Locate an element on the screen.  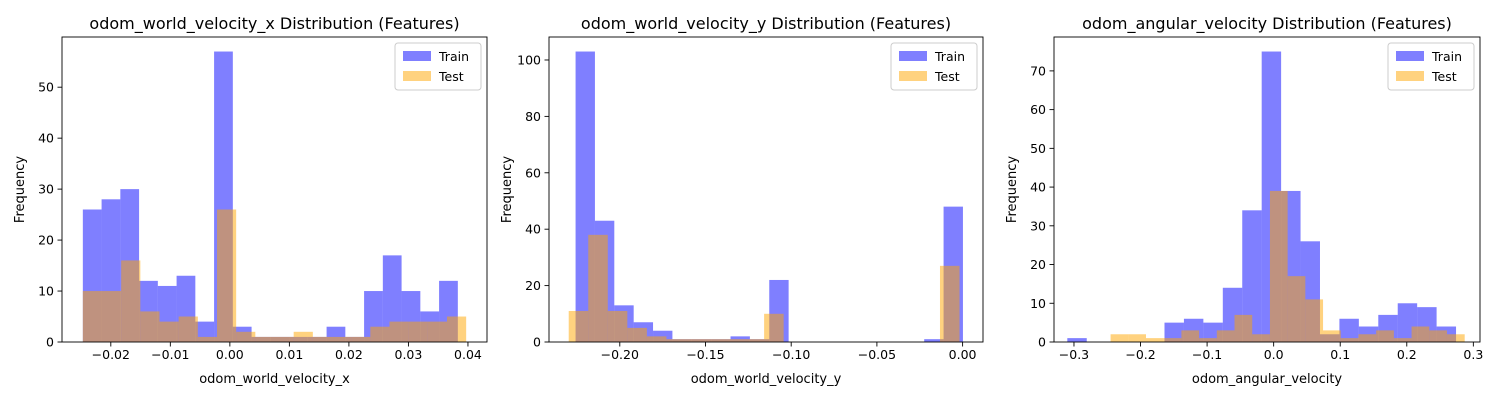
legend-label-train: Train is located at coordinates (1446, 56).